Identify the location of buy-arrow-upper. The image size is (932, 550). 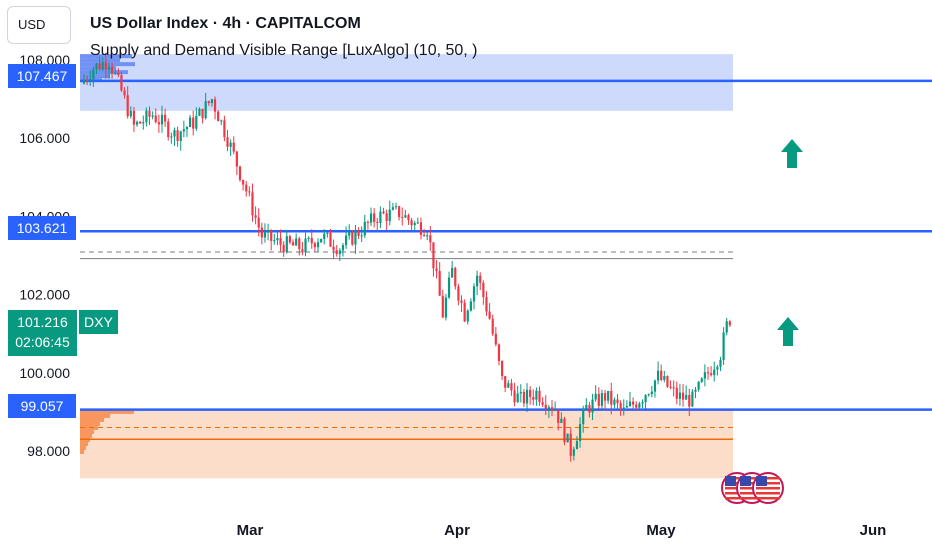
(792, 153).